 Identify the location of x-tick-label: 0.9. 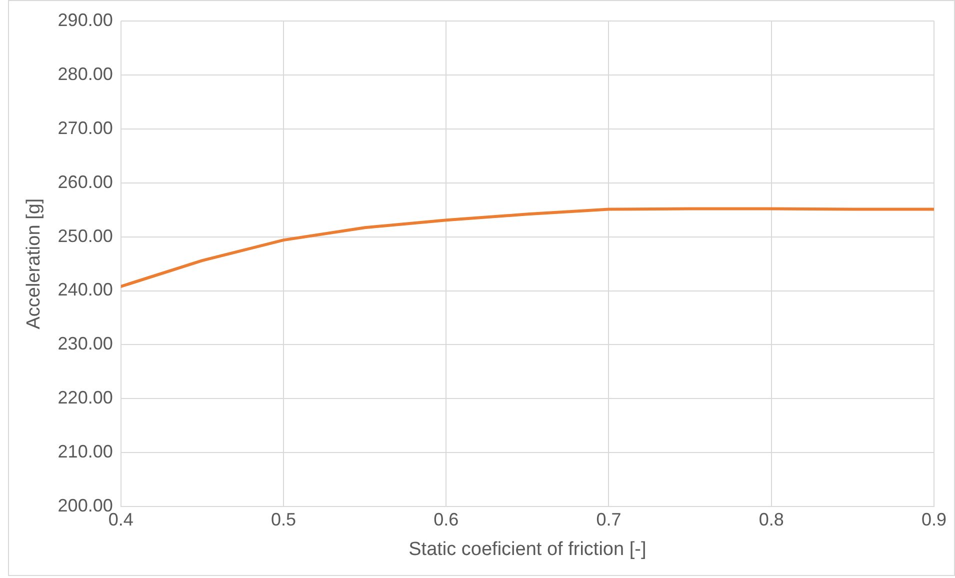
(934, 519).